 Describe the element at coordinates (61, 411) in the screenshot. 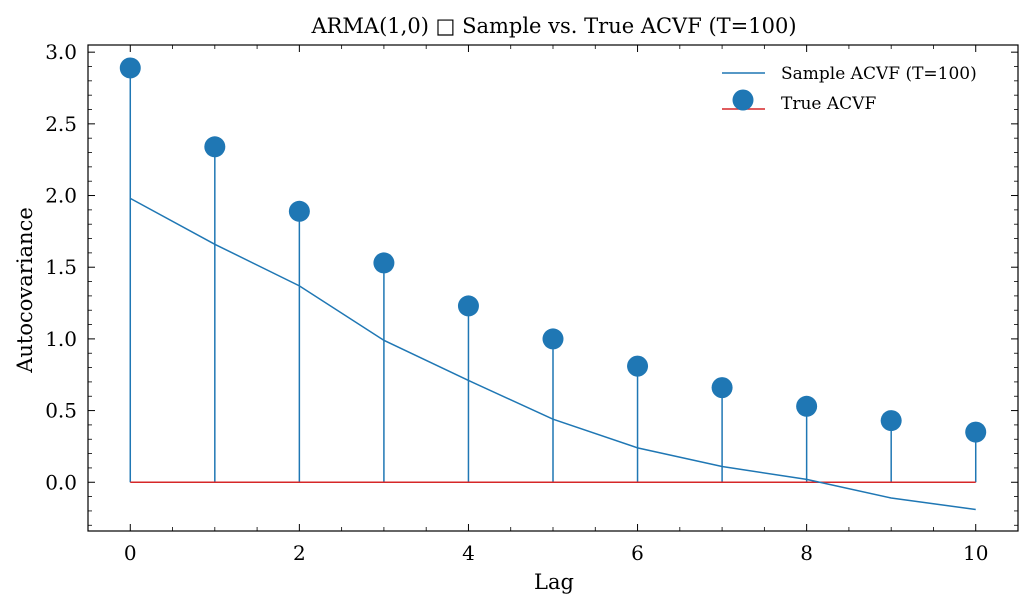

I see `y-tick-label: 0.5` at that location.